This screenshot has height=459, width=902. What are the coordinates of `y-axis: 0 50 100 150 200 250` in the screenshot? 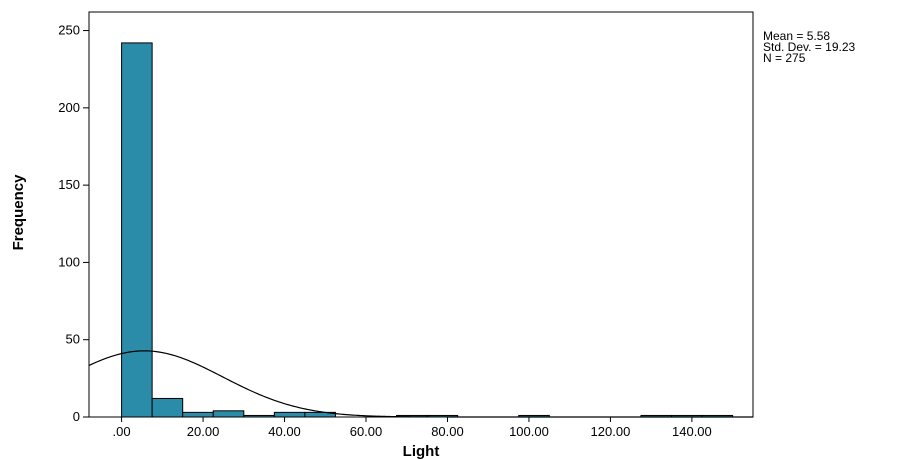 It's located at (73, 223).